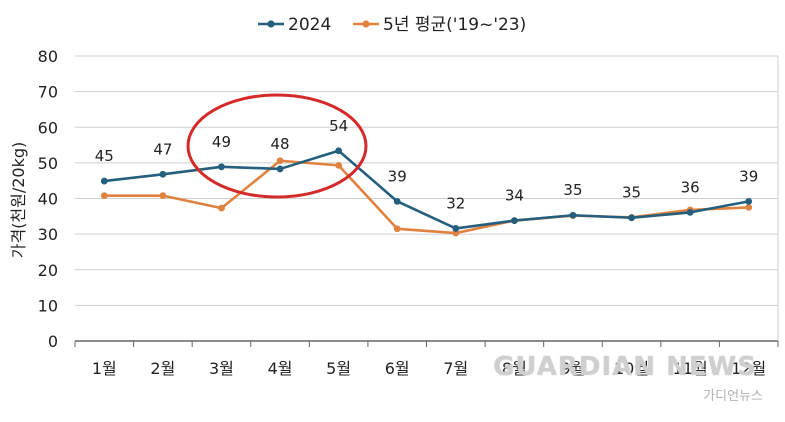 The height and width of the screenshot is (422, 785). What do you see at coordinates (631, 368) in the screenshot?
I see `x-tick-label: 10월` at bounding box center [631, 368].